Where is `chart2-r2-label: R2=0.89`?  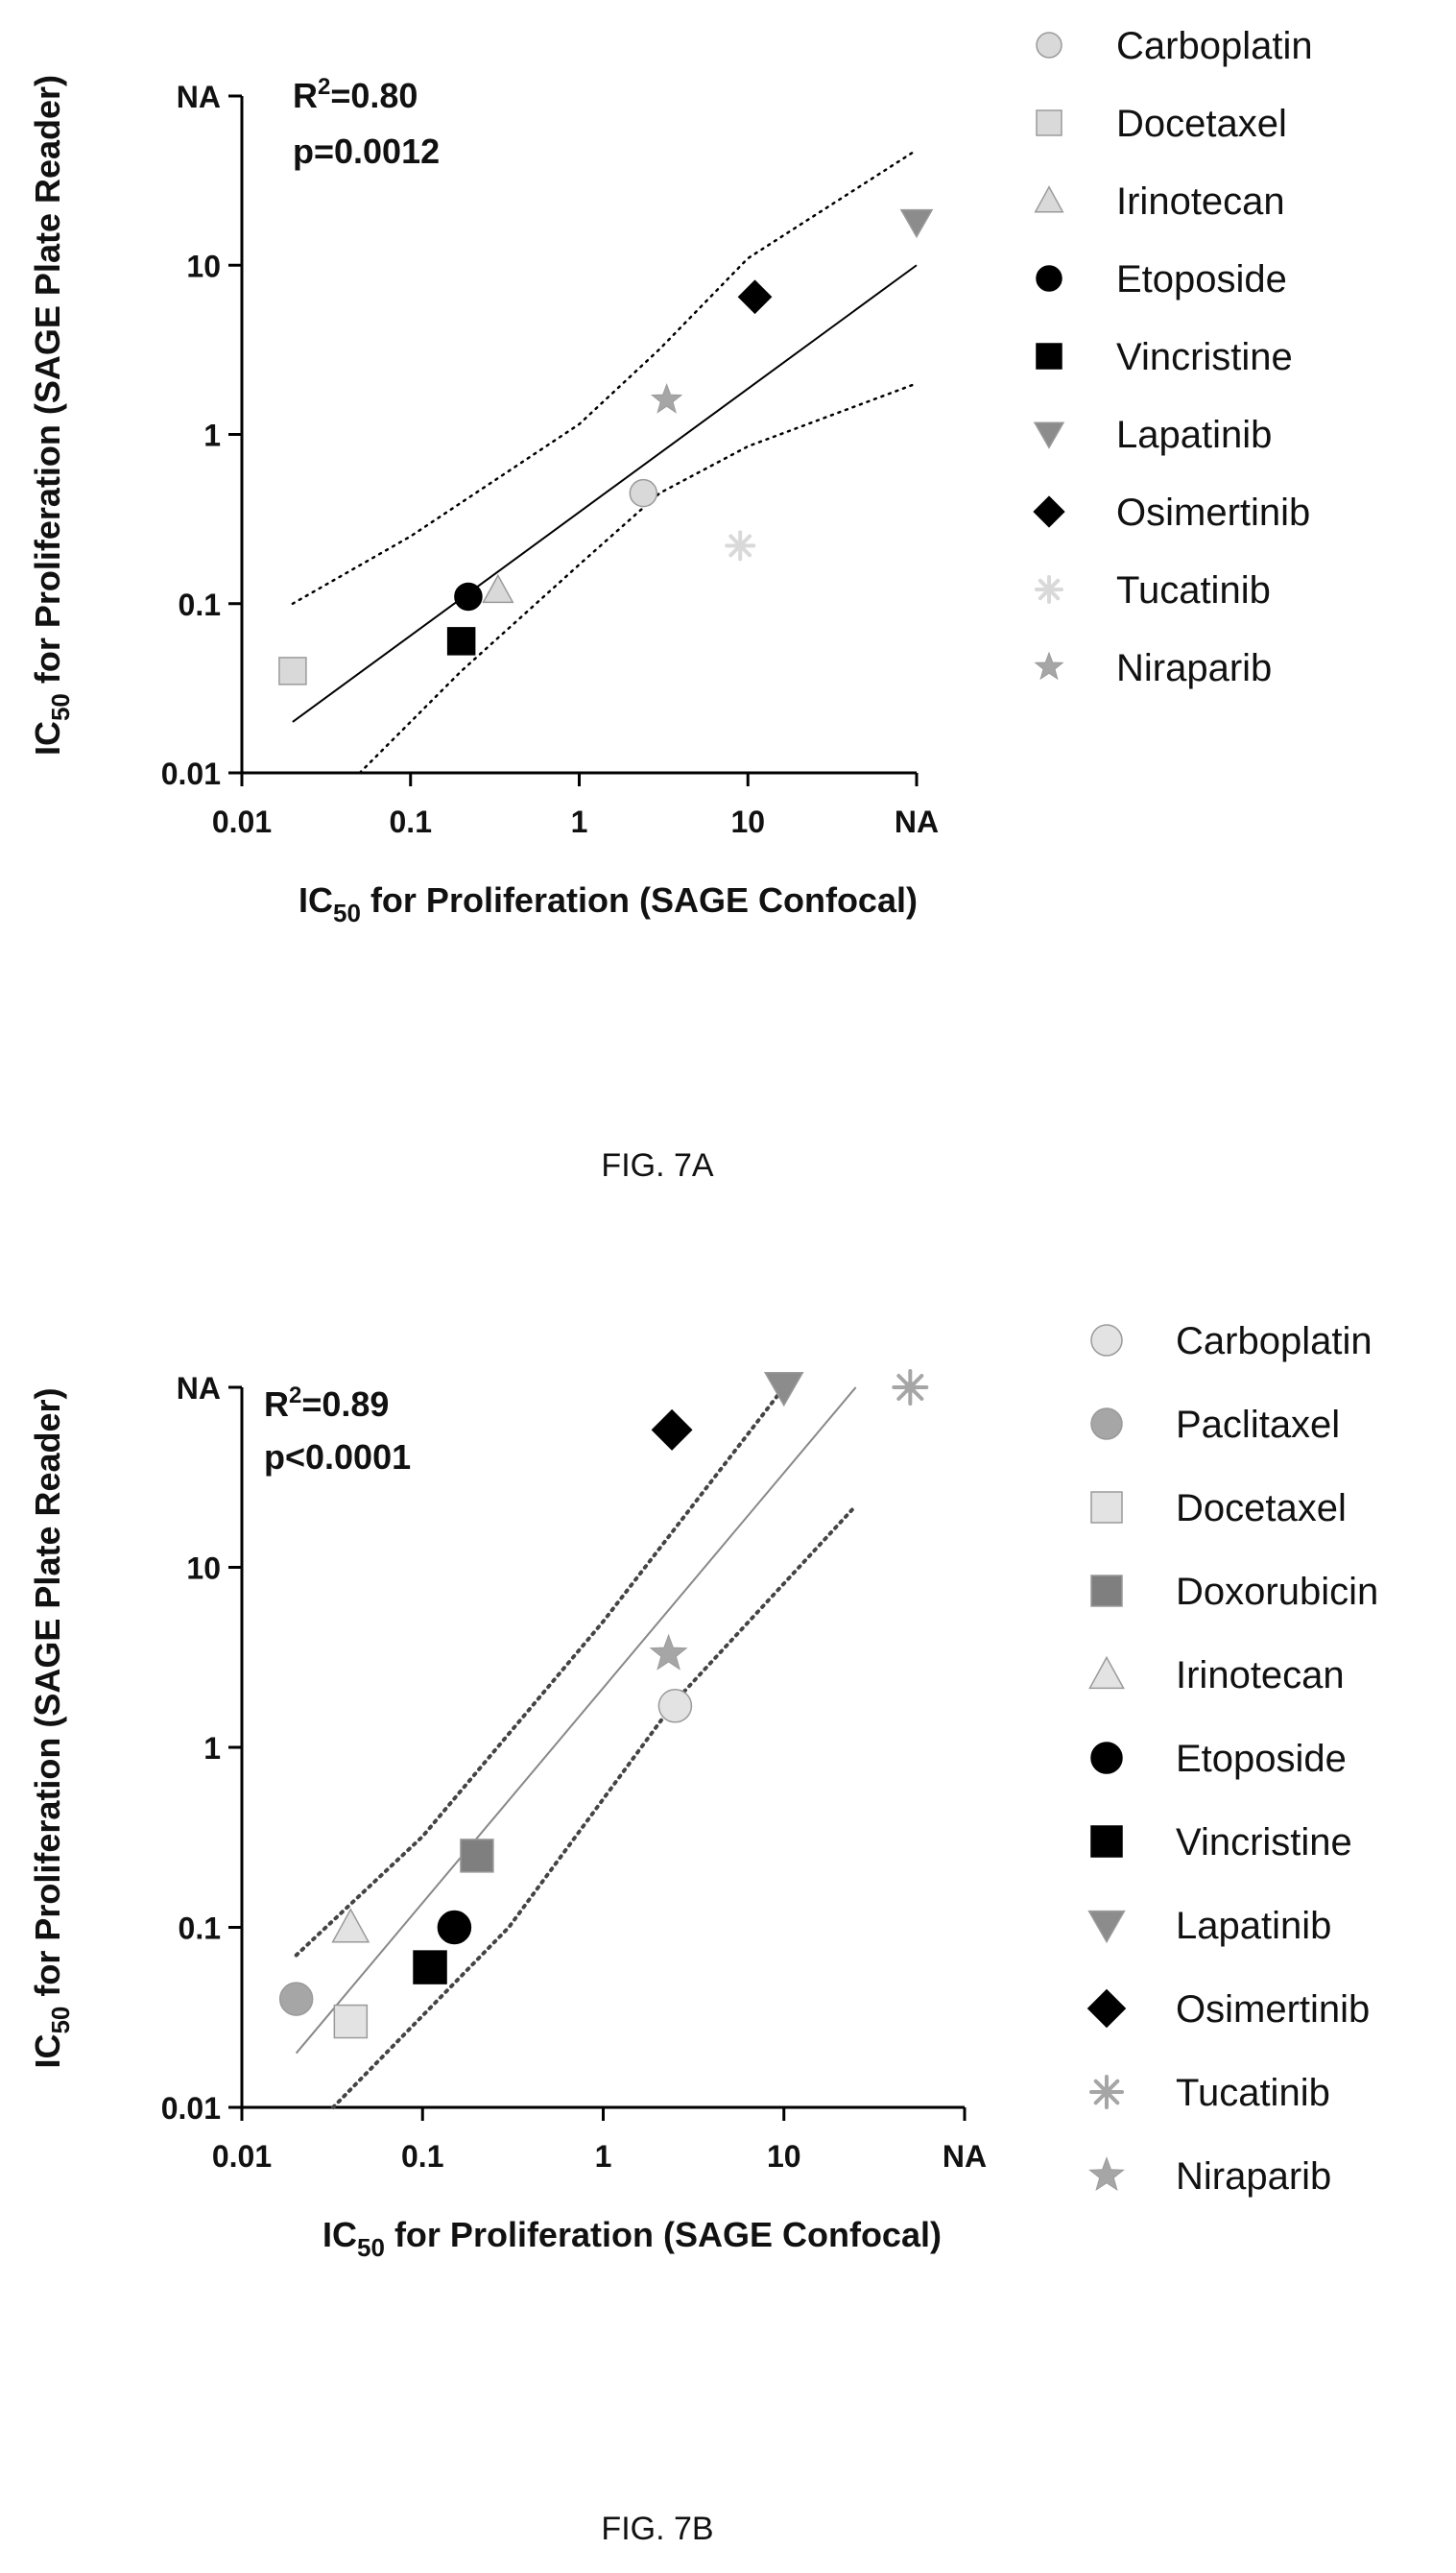 chart2-r2-label: R2=0.89 is located at coordinates (326, 1403).